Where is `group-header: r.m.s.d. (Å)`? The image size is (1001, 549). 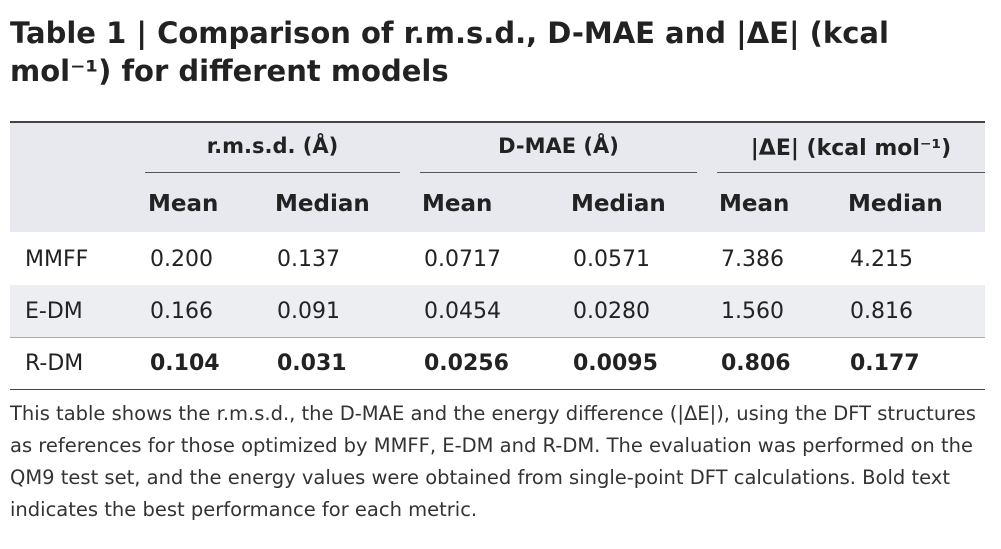
group-header: r.m.s.d. (Å) is located at coordinates (272, 146).